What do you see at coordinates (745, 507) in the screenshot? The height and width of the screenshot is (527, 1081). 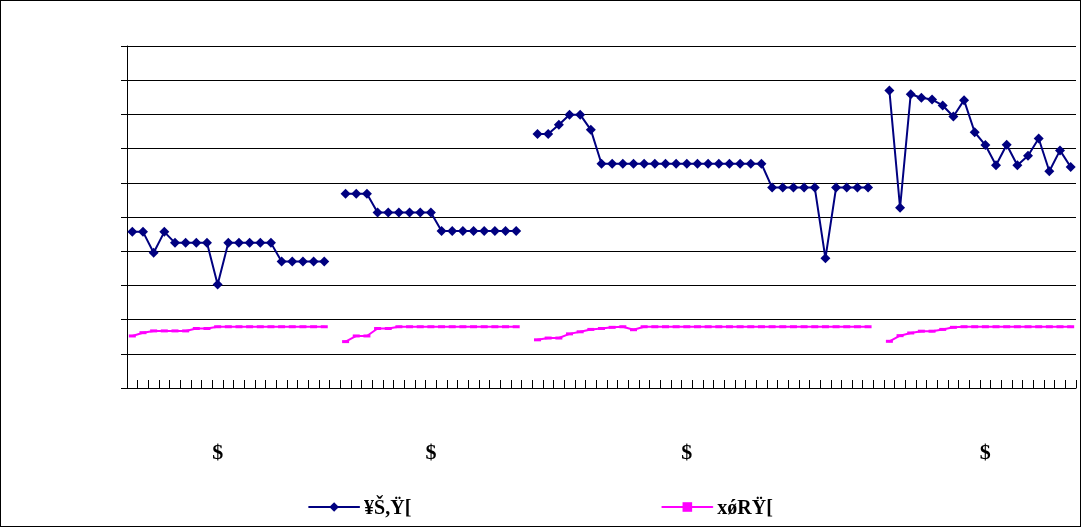 I see `legend-label: xǿRŸ[` at bounding box center [745, 507].